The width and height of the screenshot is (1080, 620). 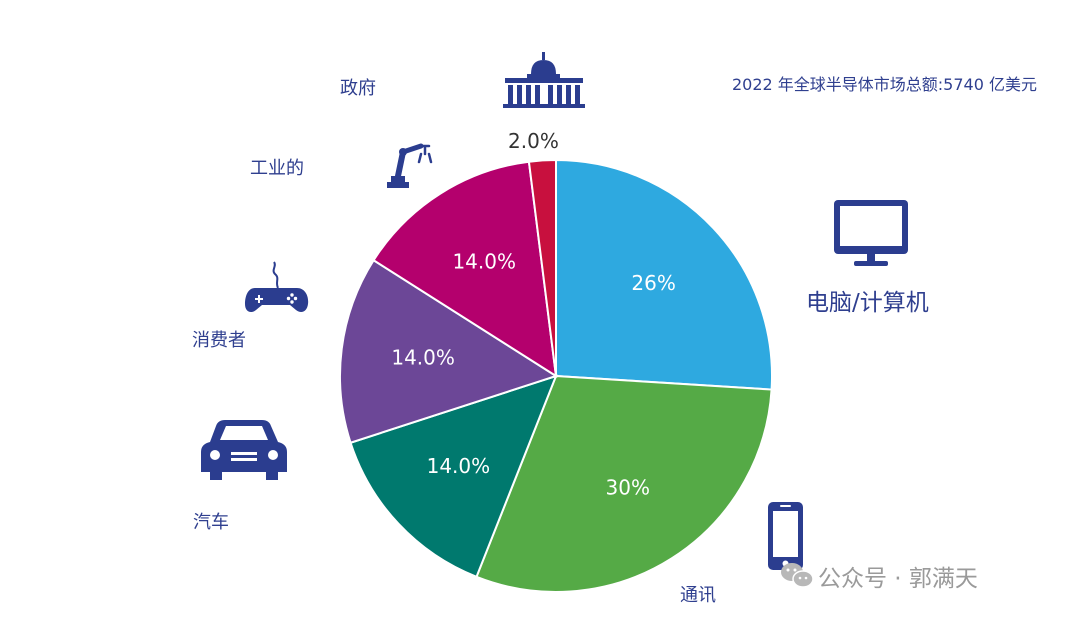 I want to click on smartphone-icon, so click(x=785, y=536).